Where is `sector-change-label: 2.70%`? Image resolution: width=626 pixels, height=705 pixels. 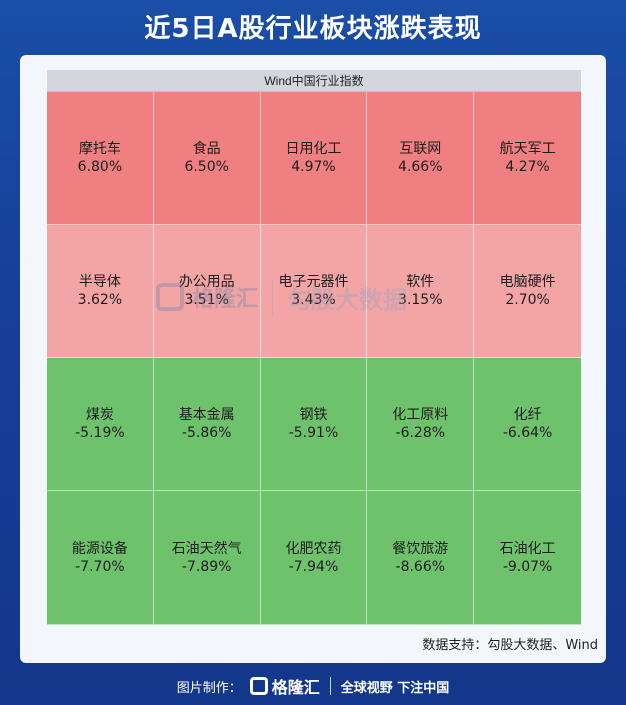
sector-change-label: 2.70% is located at coordinates (527, 300).